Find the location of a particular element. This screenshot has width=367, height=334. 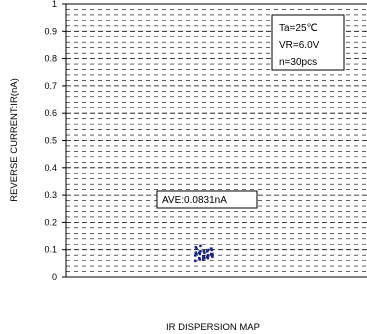

y-axis-label: REVERSE CURRENT:IR(nA) is located at coordinates (14, 140).